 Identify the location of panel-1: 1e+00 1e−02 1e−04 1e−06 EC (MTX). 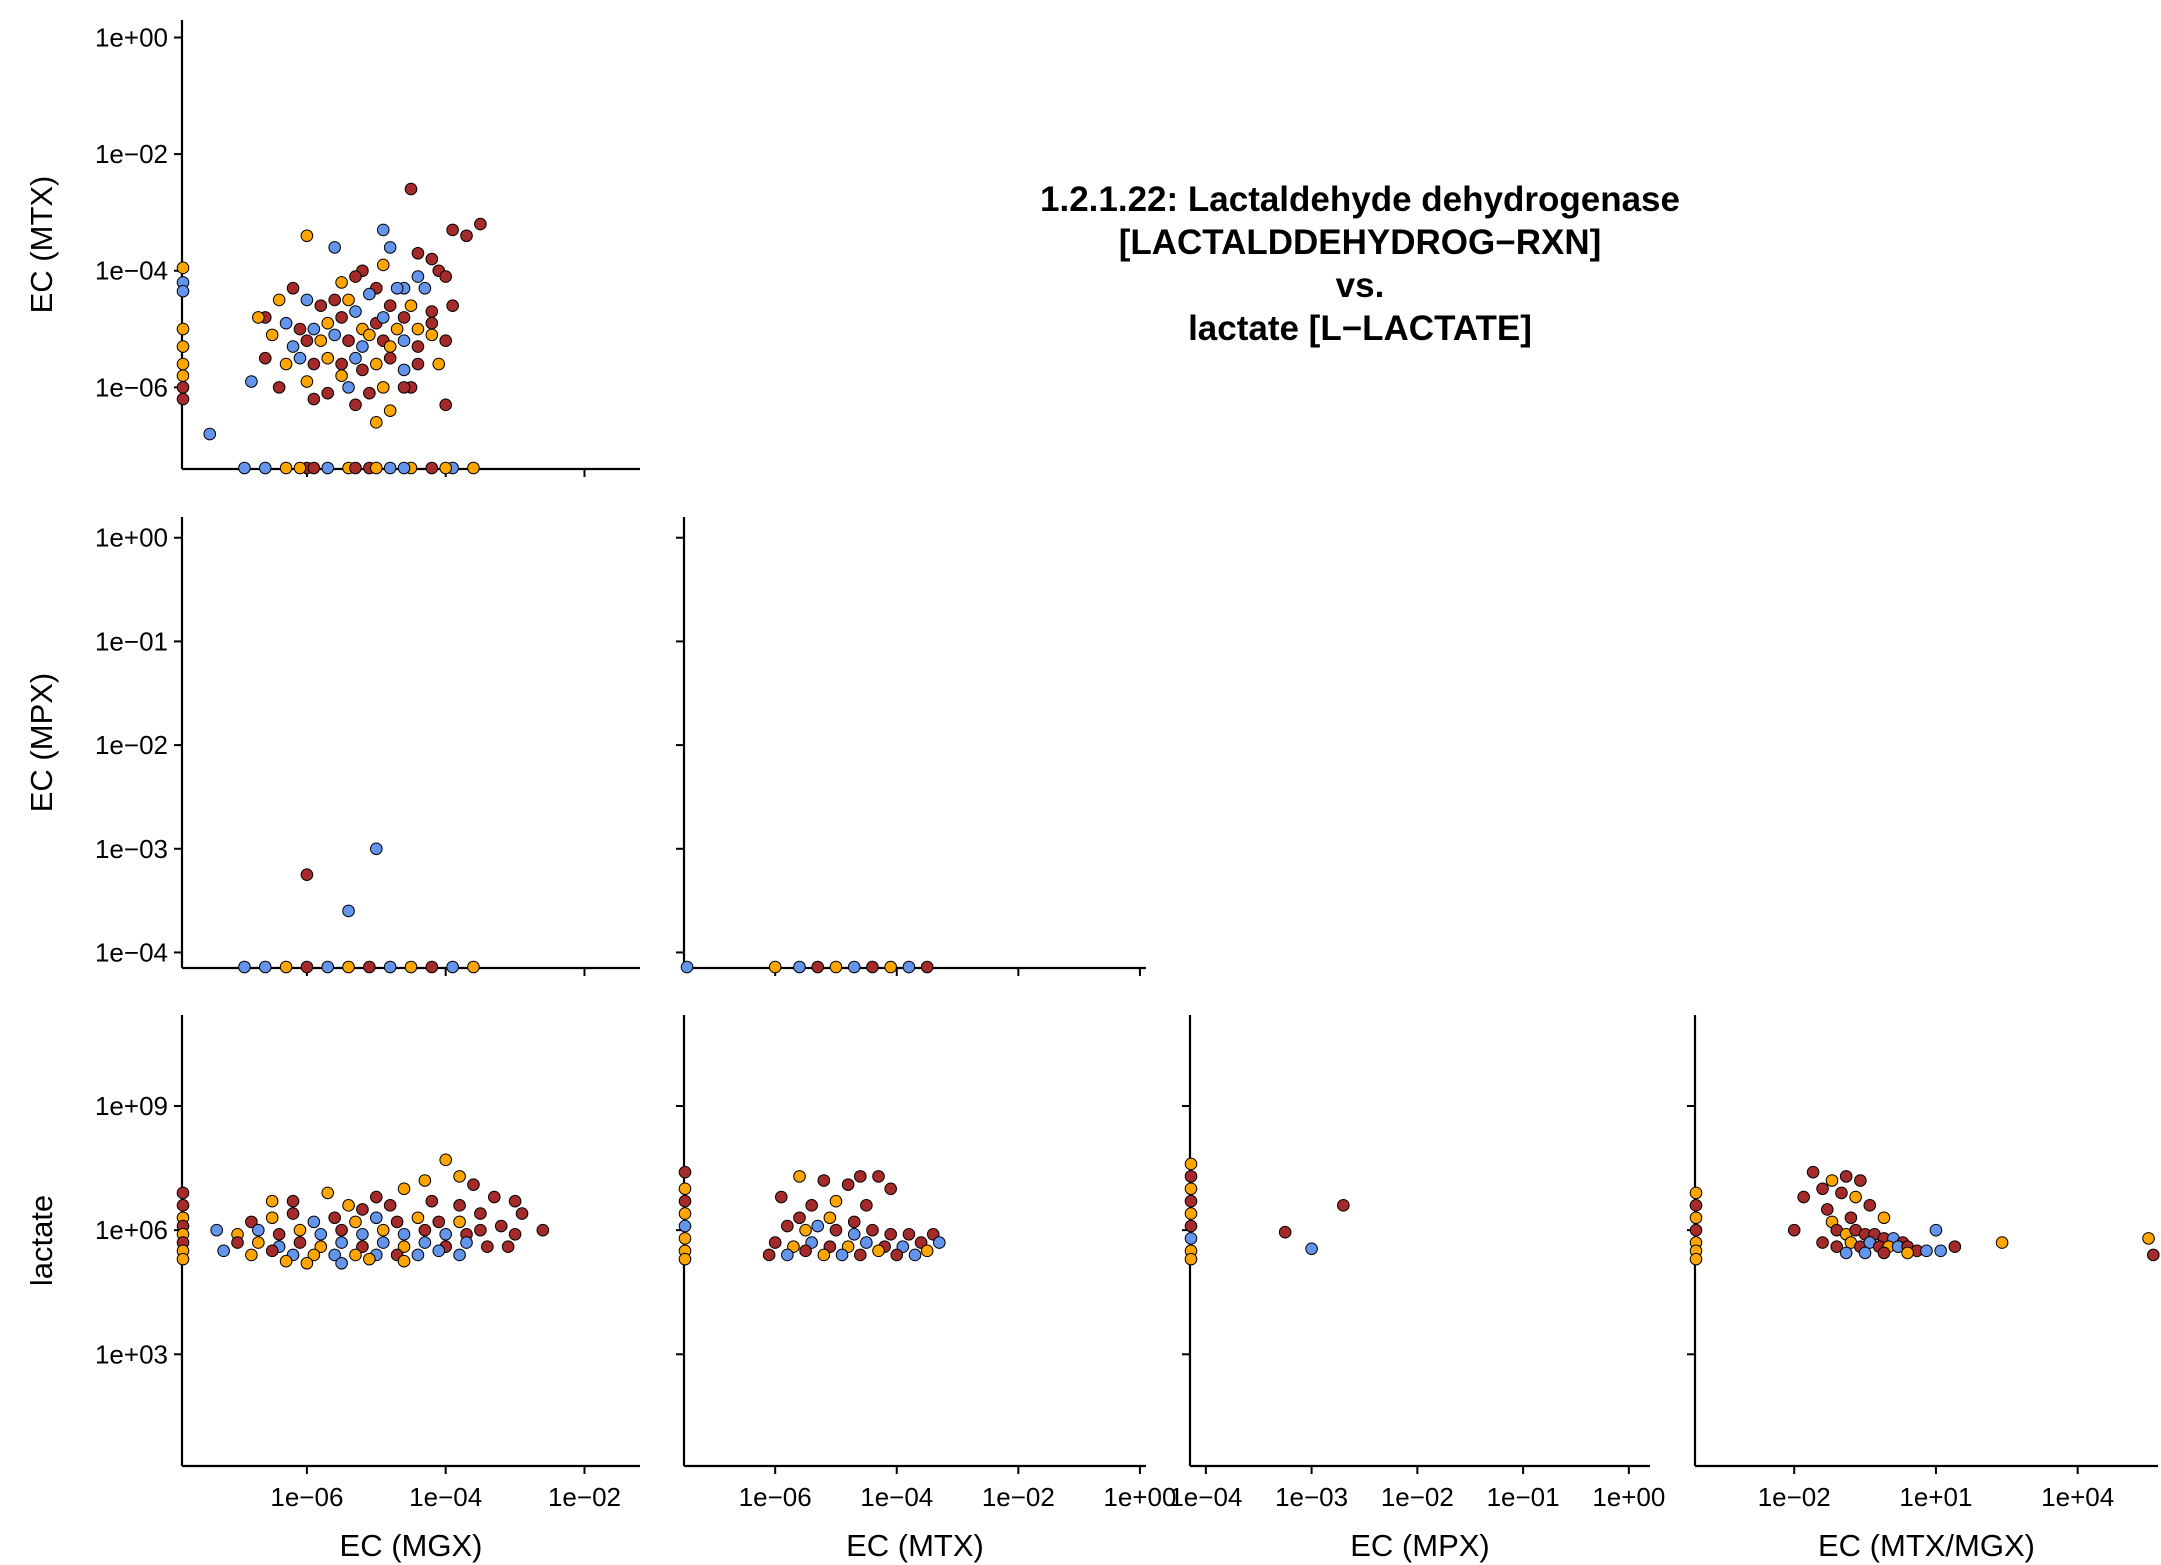
(332, 248).